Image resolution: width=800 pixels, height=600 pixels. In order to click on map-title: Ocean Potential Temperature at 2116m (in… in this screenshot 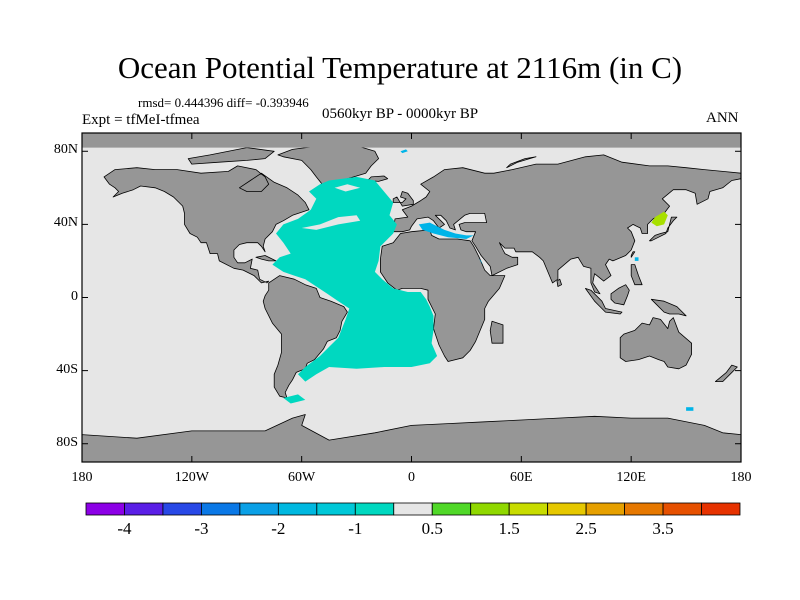, I will do `click(400, 67)`.